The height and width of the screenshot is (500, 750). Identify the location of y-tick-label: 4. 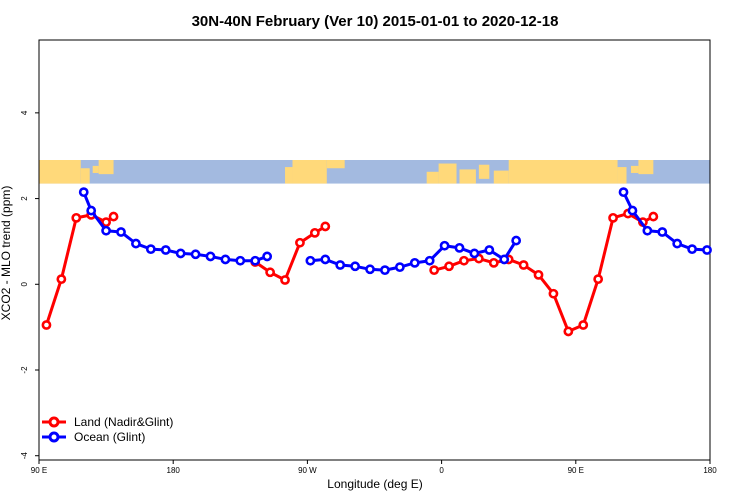
(24, 112).